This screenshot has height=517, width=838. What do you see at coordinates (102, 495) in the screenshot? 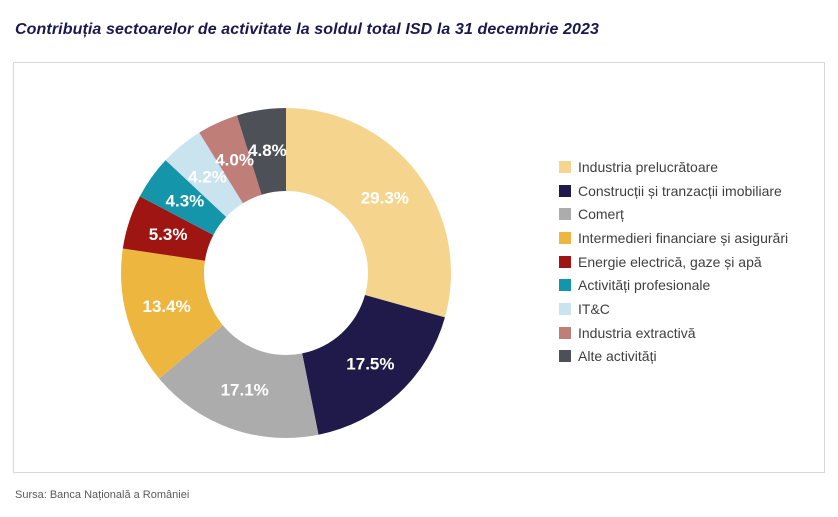
I see `source-note: Sursa: Banca Națională a României` at bounding box center [102, 495].